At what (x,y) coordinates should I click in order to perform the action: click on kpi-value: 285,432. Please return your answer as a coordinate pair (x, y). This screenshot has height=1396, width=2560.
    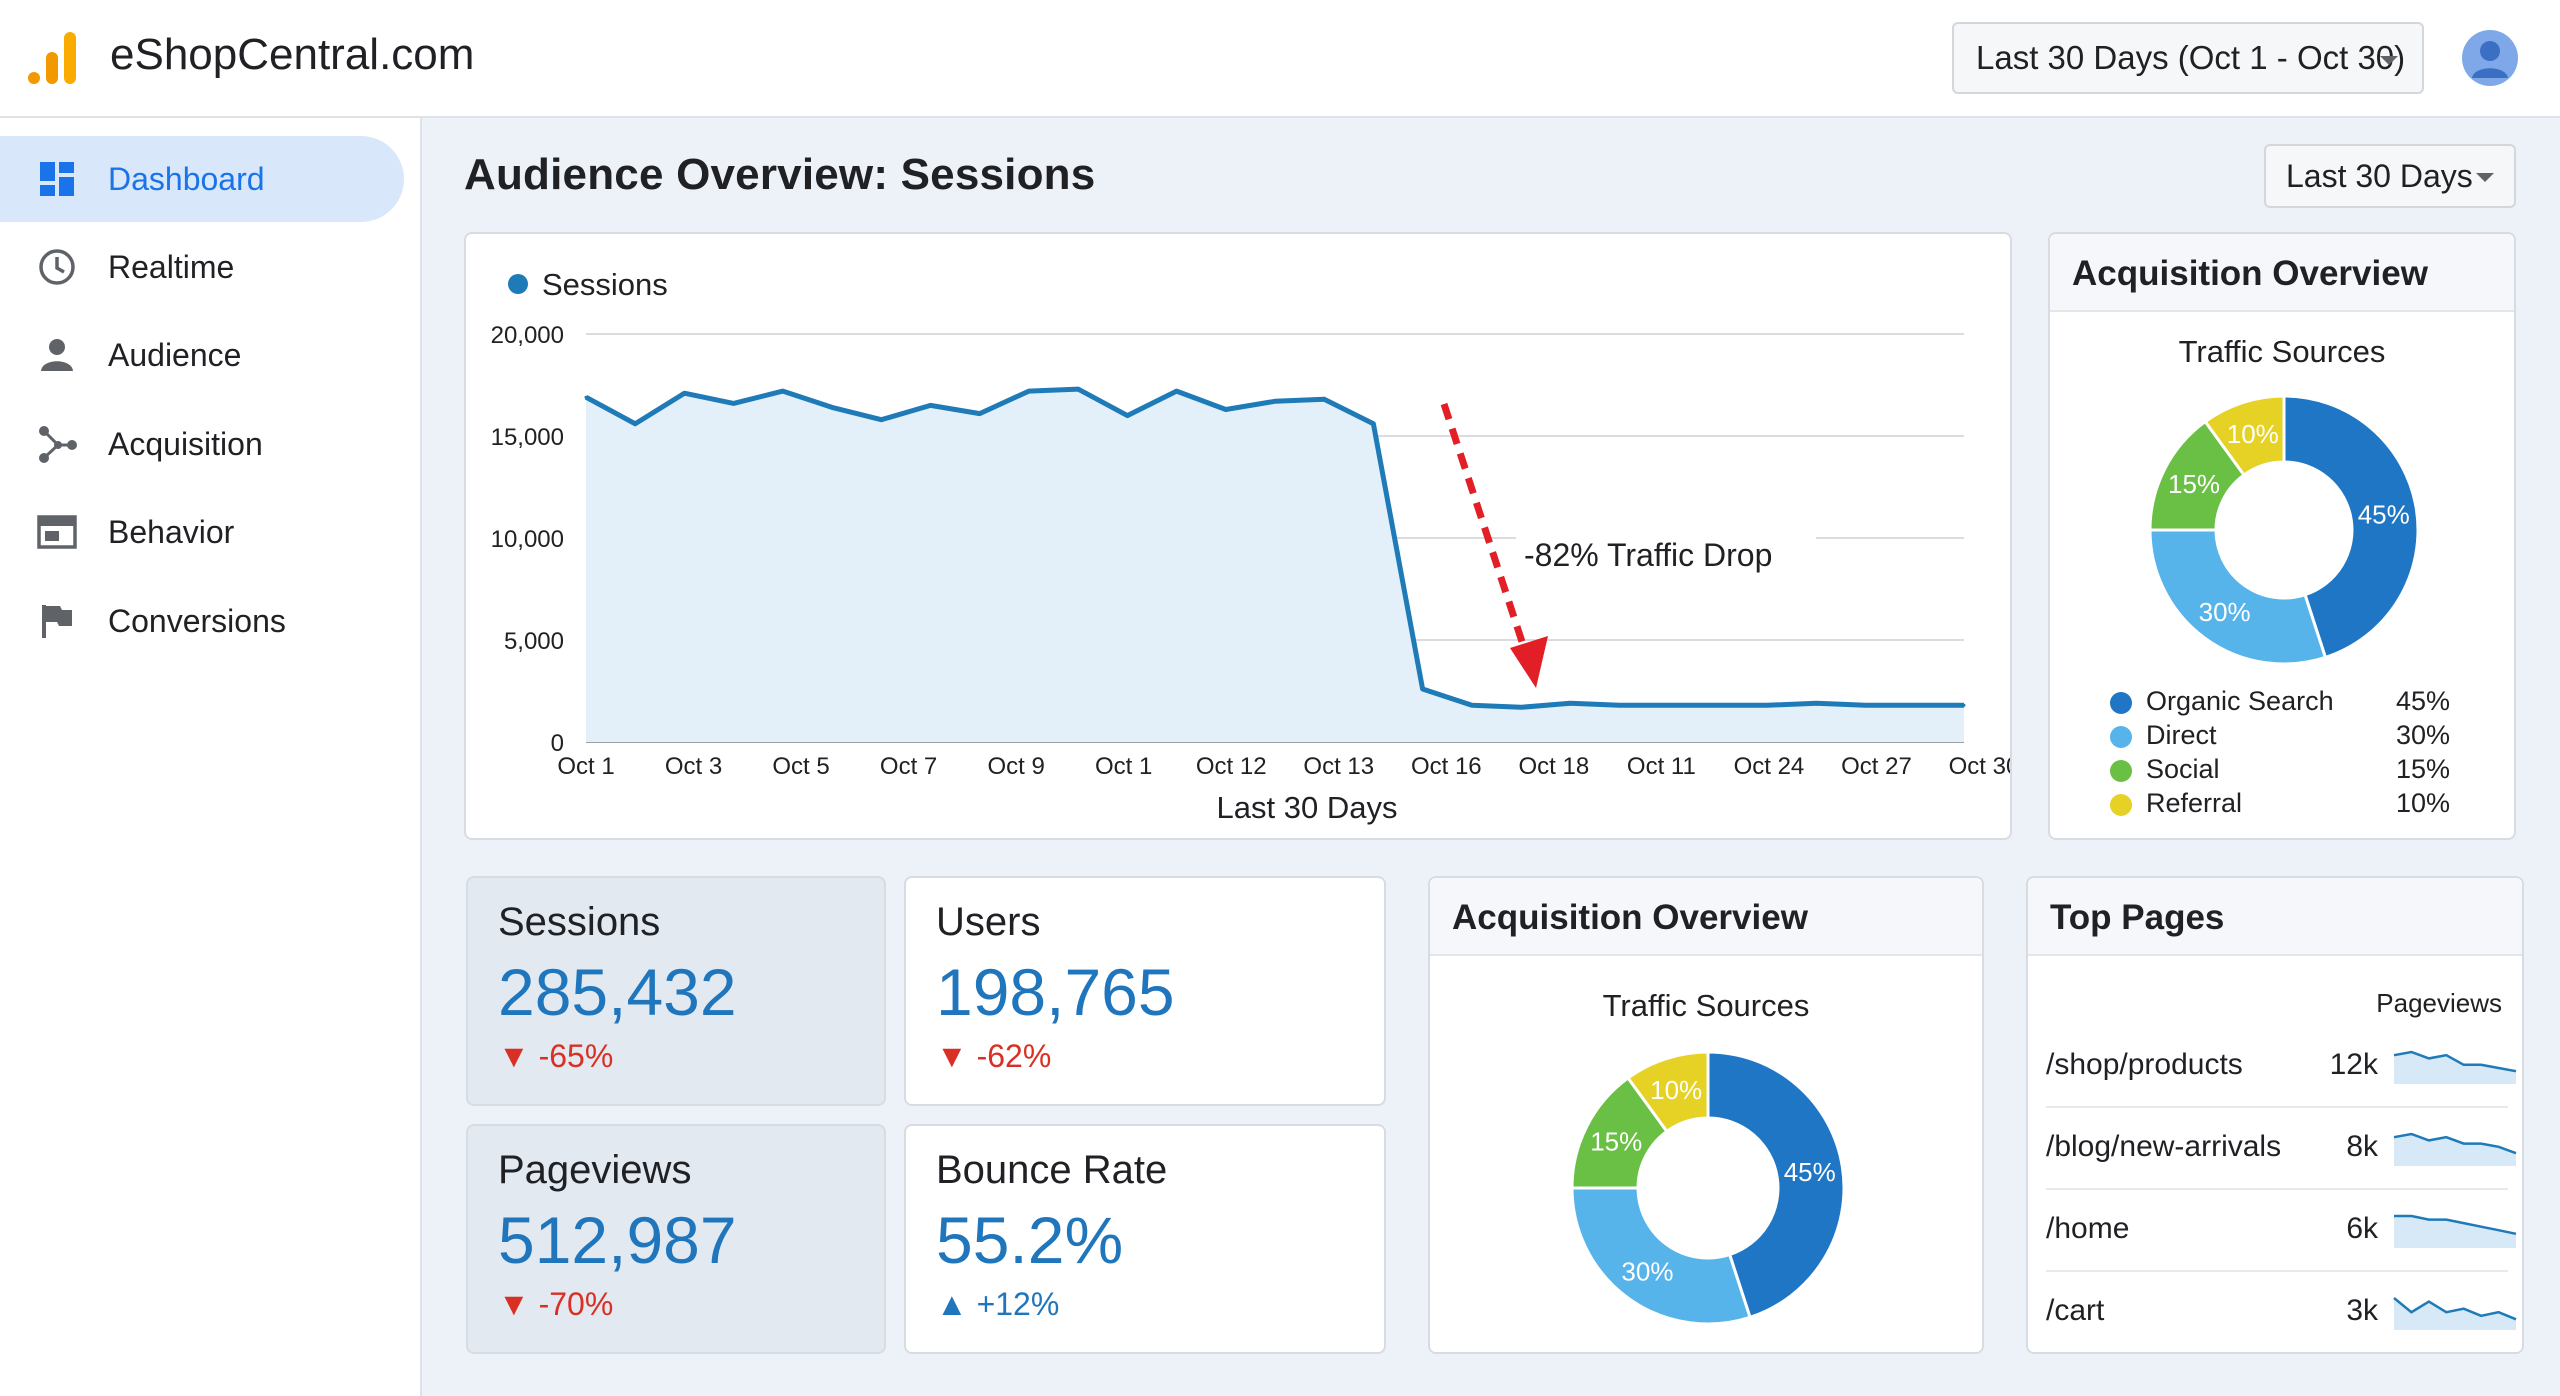
    Looking at the image, I should click on (617, 992).